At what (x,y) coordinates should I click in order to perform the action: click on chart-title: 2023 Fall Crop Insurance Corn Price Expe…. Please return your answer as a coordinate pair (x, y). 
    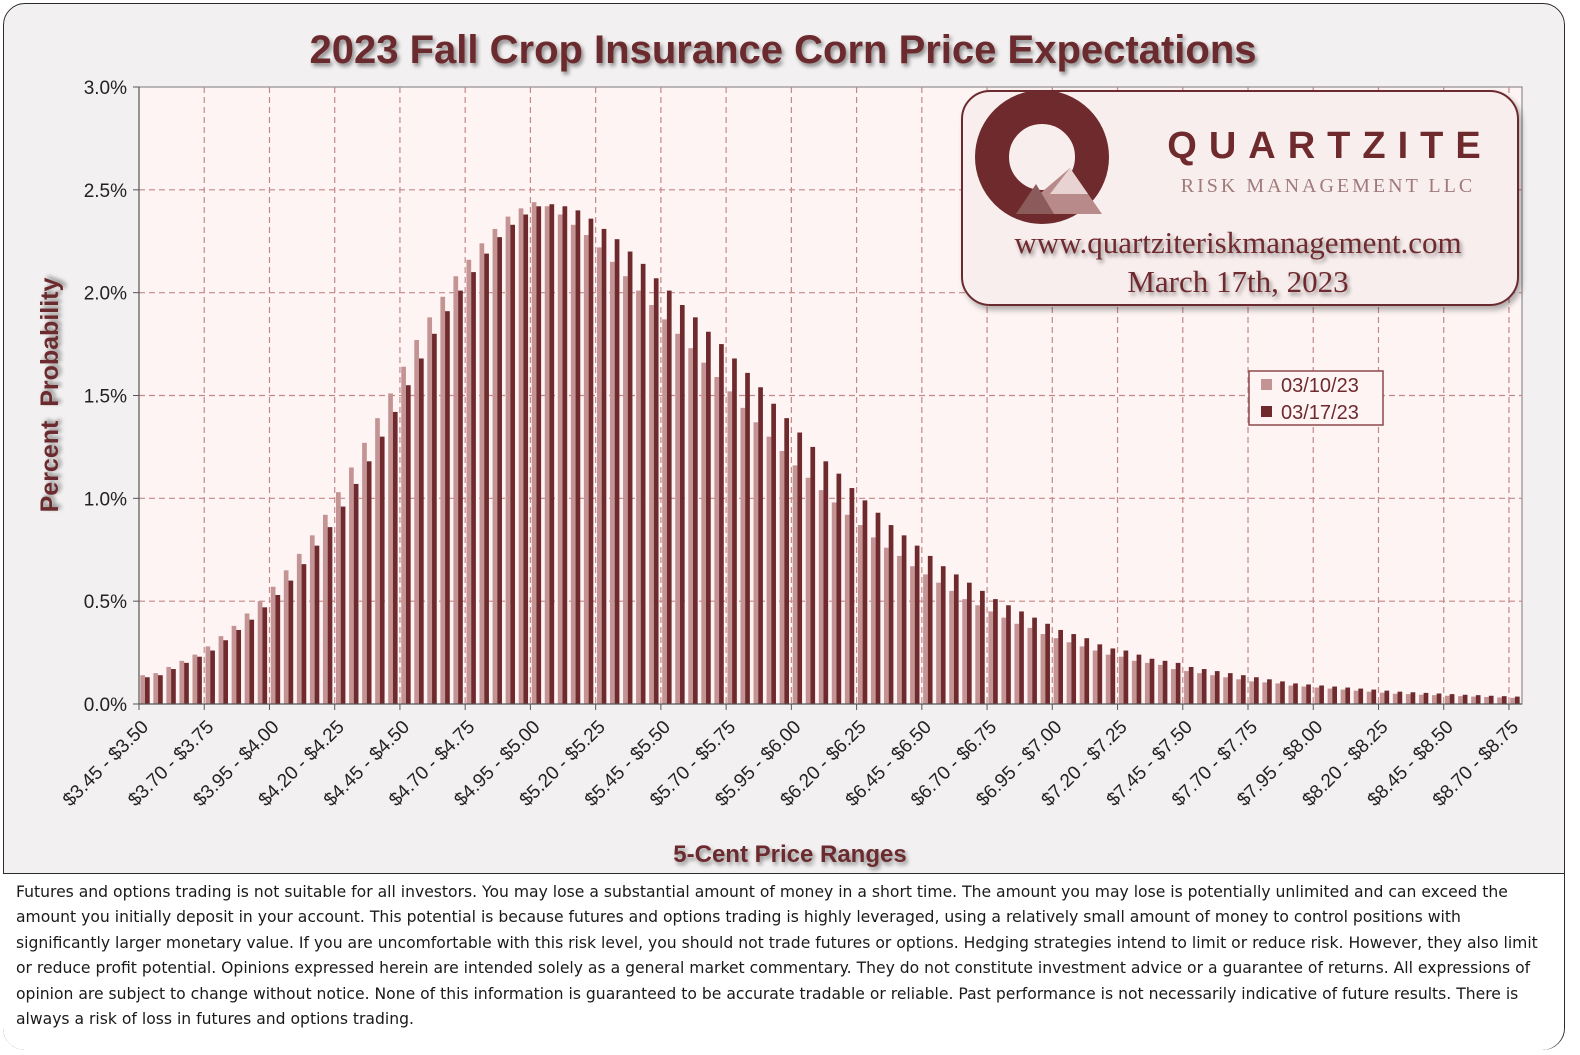
    Looking at the image, I should click on (783, 50).